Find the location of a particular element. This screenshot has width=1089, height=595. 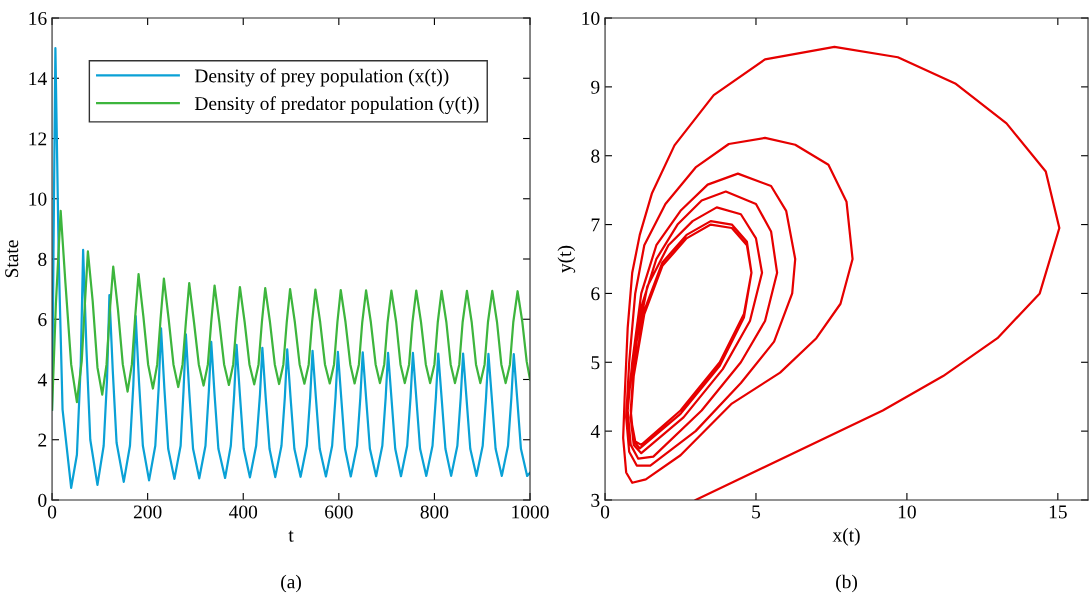

y-tick-label: 0 is located at coordinates (42, 500).